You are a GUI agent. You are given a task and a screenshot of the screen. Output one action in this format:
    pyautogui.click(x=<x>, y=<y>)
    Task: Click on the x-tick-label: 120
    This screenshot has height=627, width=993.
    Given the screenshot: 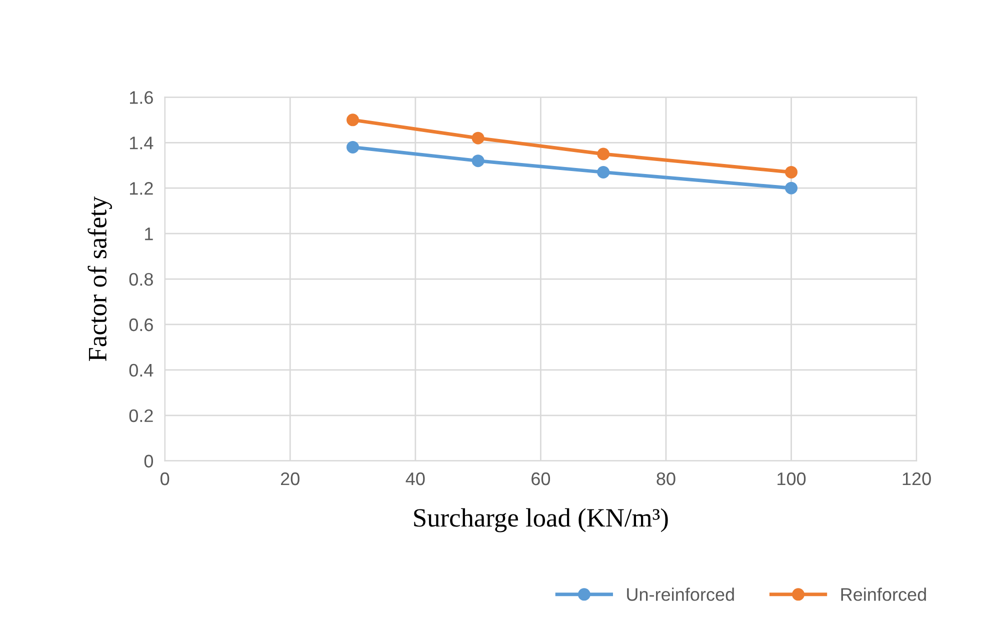 What is the action you would take?
    pyautogui.click(x=916, y=479)
    